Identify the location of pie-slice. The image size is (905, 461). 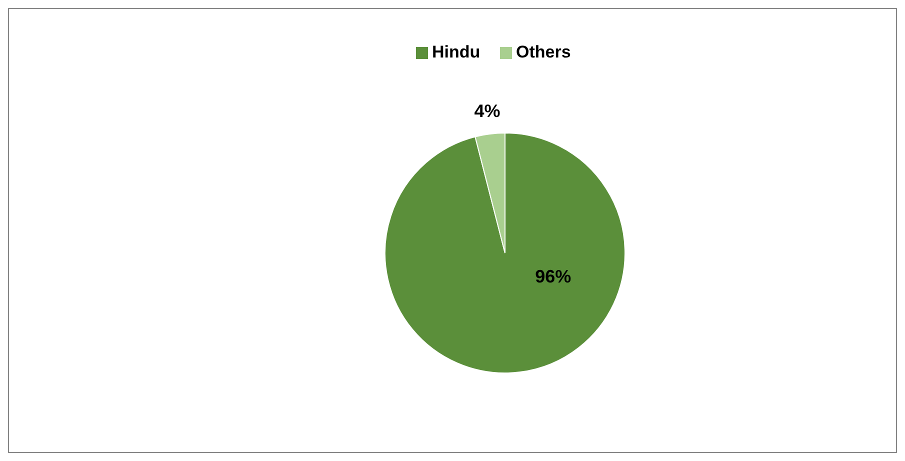
(505, 253).